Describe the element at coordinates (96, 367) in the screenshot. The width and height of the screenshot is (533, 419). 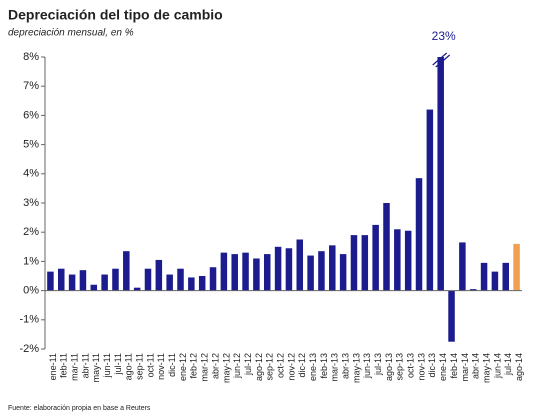
I see `x-tick-label: may-11` at that location.